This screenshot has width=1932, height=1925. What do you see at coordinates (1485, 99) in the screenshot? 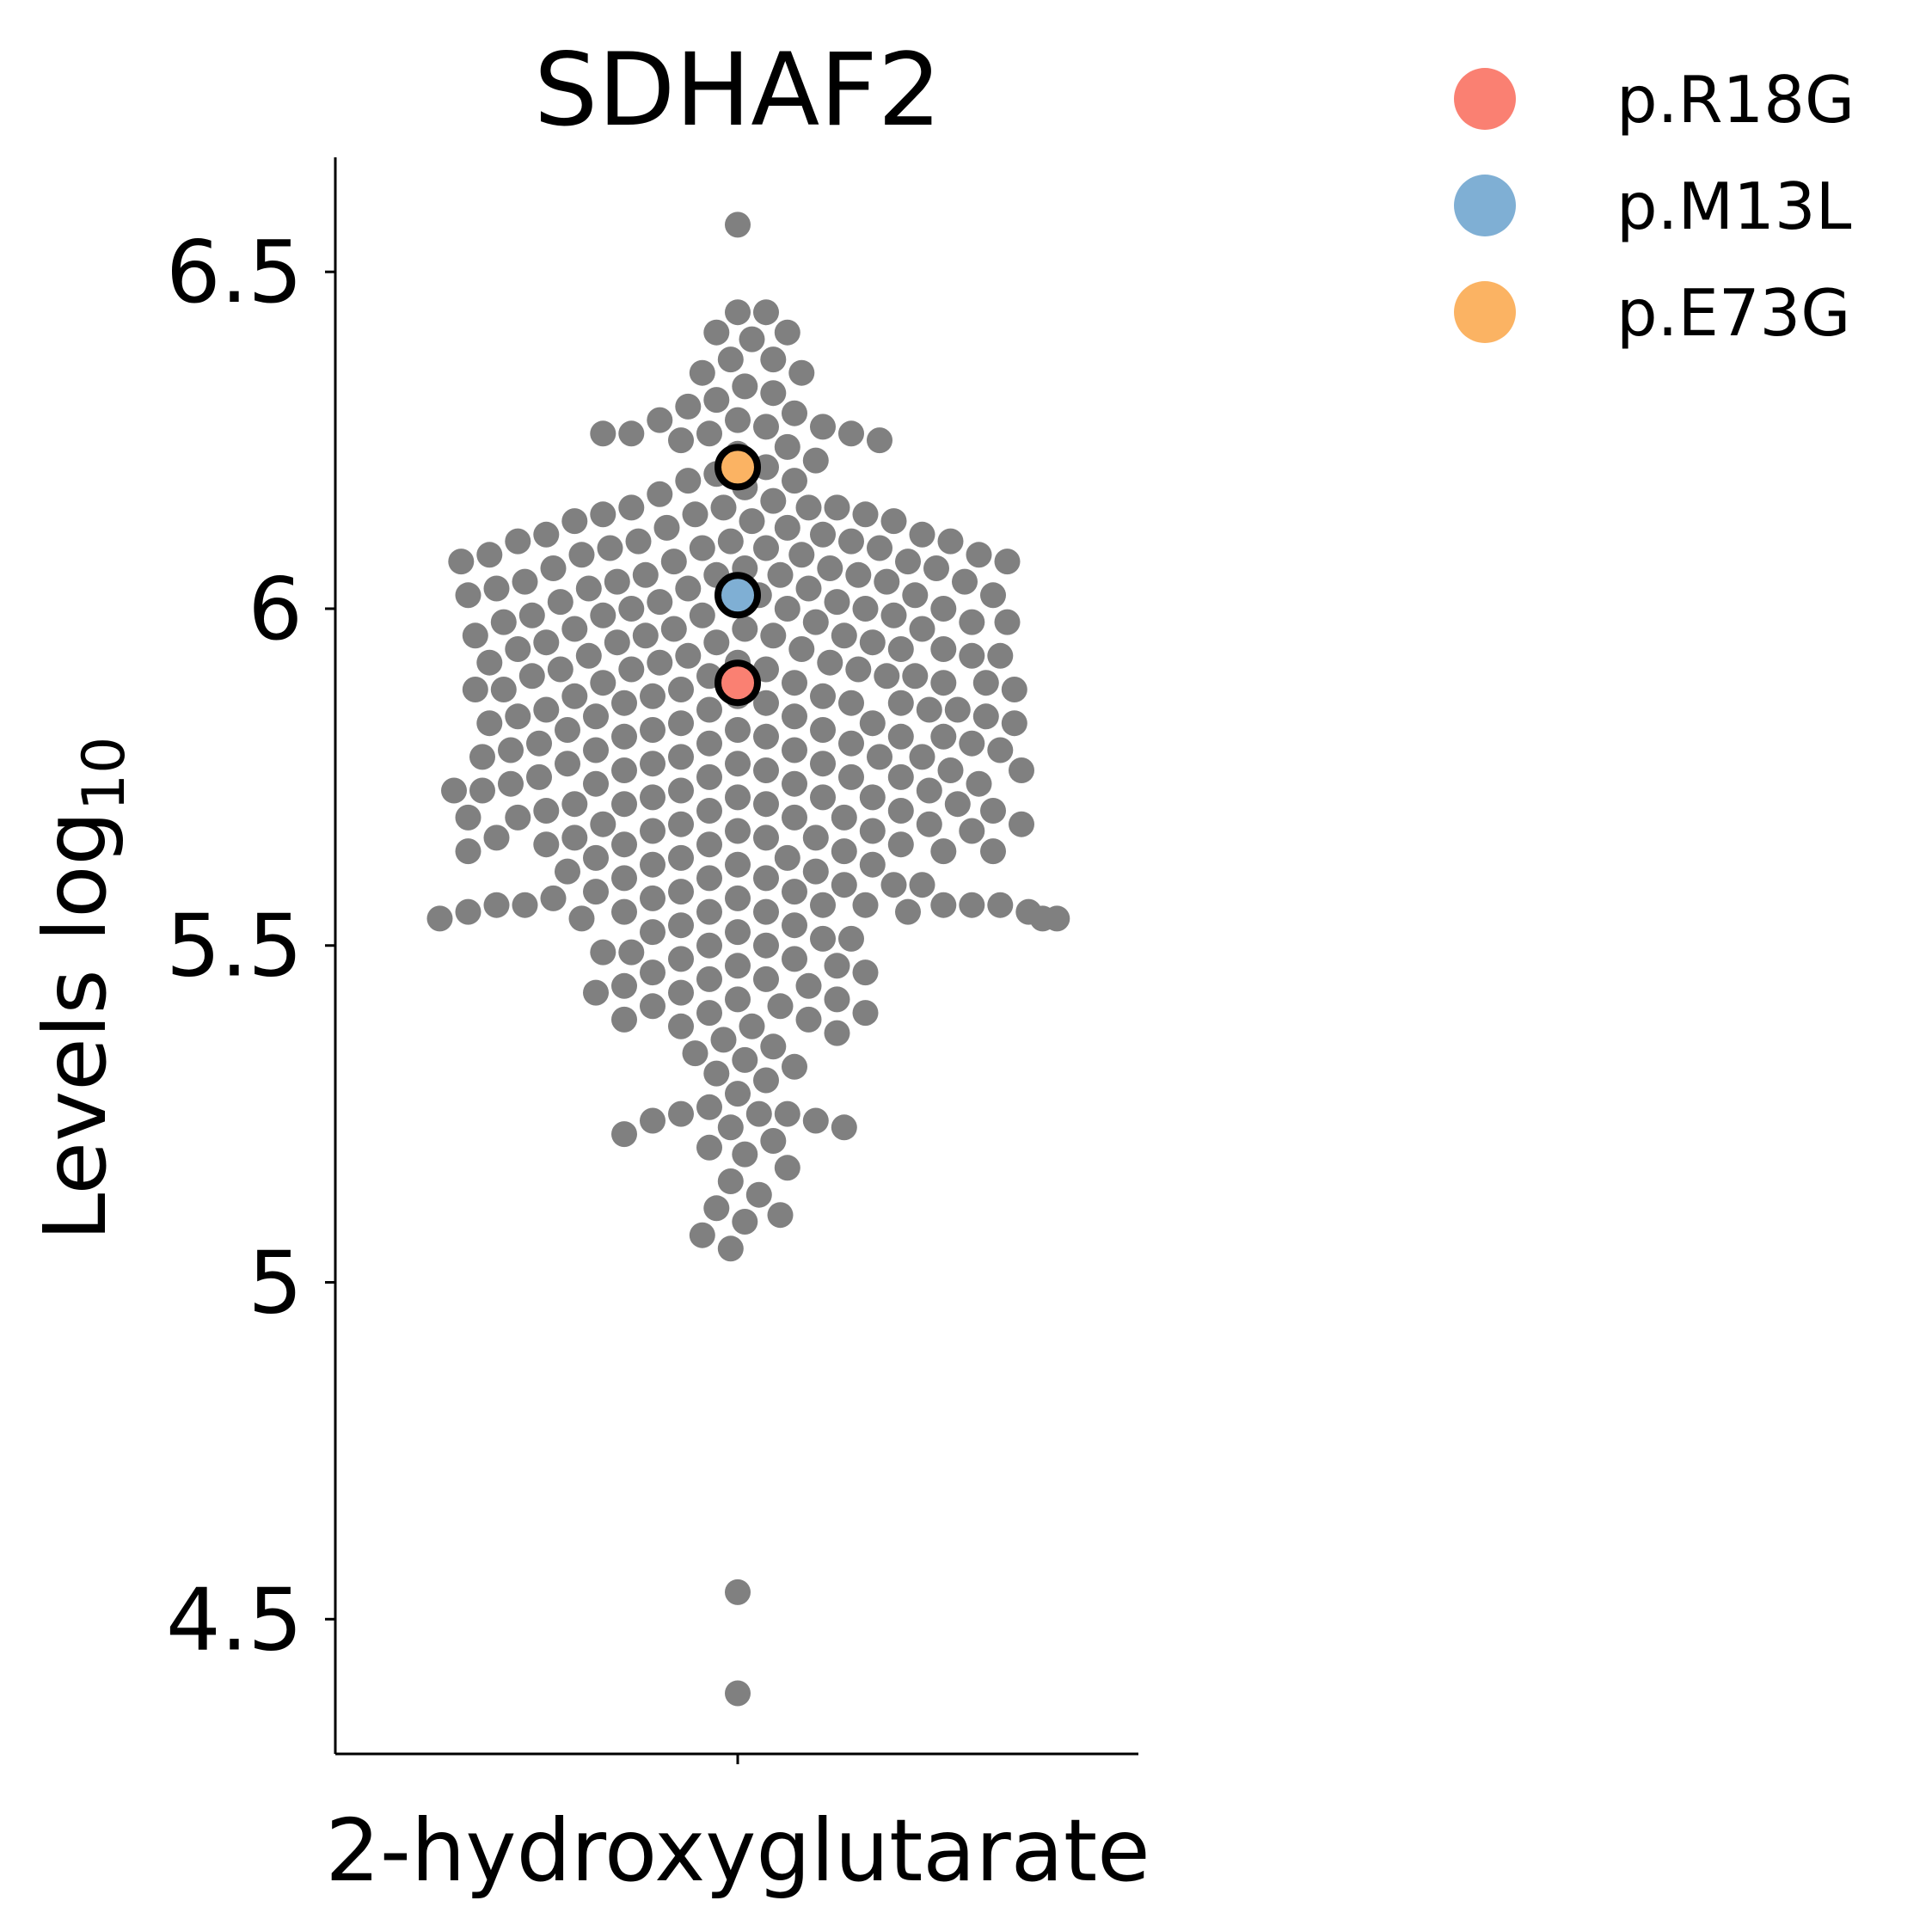
I see `legend-marker` at bounding box center [1485, 99].